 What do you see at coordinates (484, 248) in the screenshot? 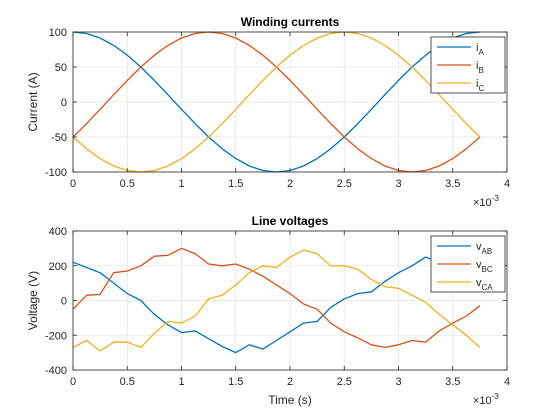
I see `legend-entry-label: vAB` at bounding box center [484, 248].